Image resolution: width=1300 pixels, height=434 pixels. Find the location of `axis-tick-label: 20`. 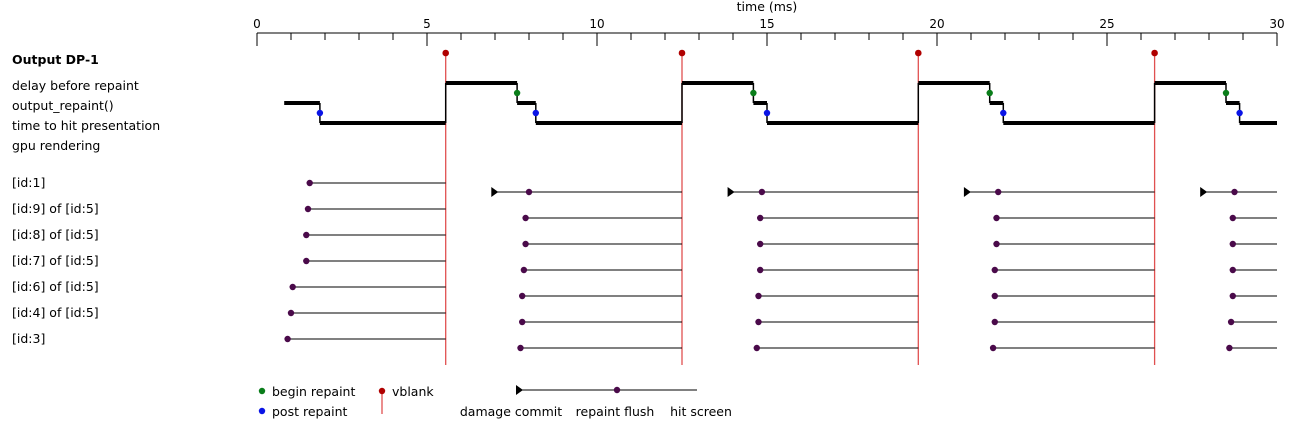

axis-tick-label: 20 is located at coordinates (936, 24).